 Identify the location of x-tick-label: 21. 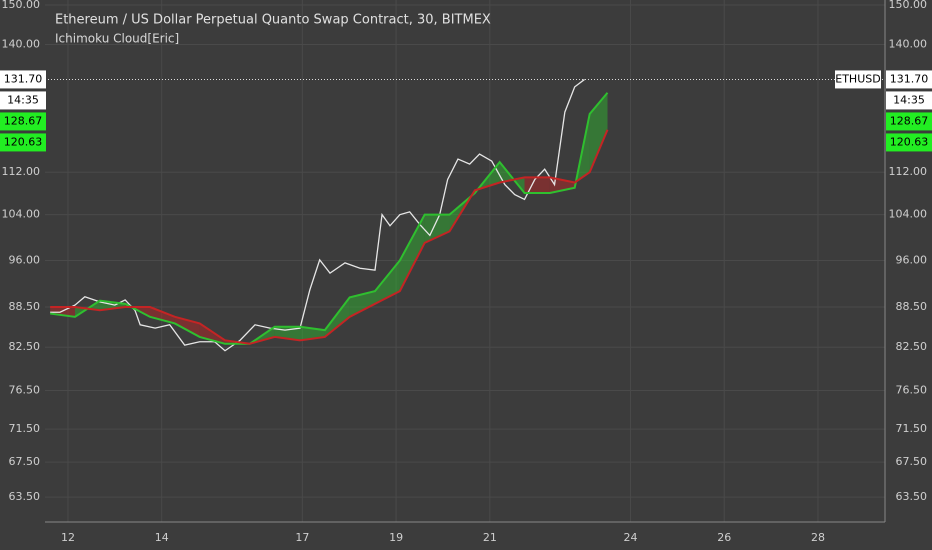
(490, 537).